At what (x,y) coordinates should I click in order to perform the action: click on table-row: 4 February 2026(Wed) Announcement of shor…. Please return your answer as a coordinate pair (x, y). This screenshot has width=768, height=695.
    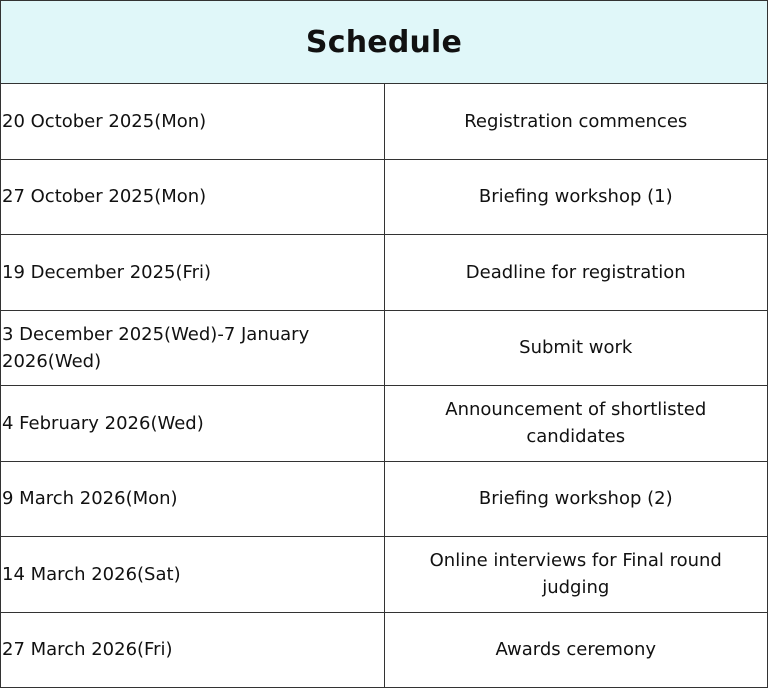
    Looking at the image, I should click on (384, 423).